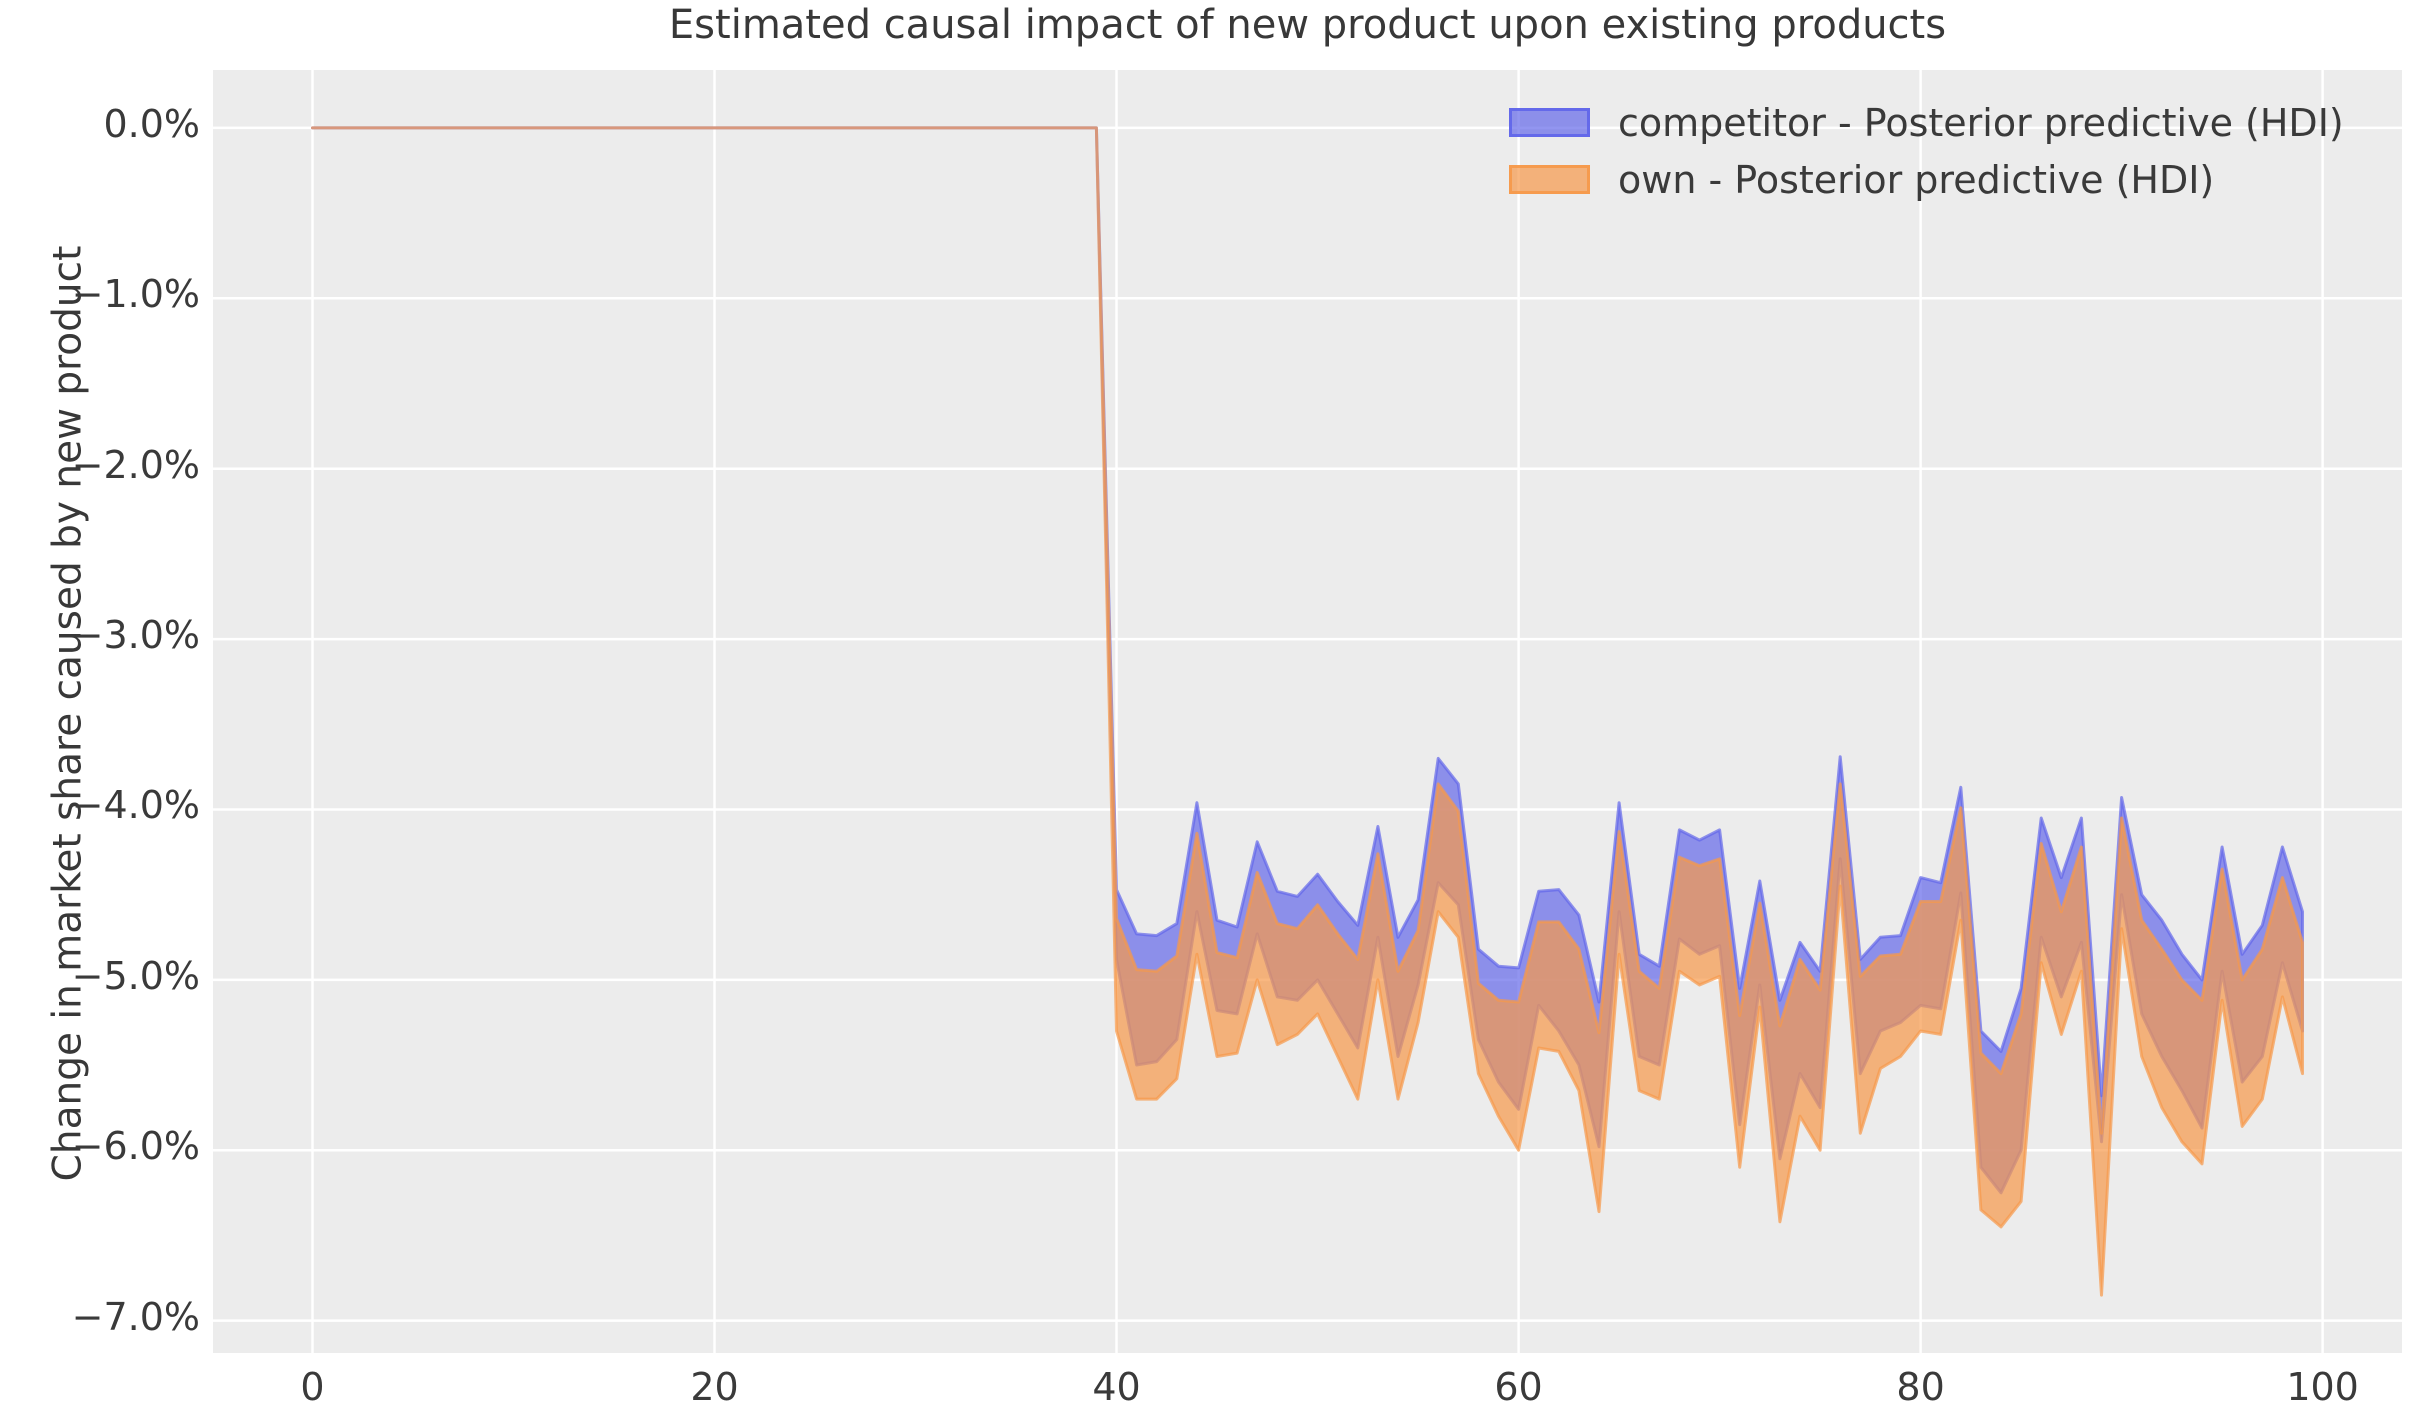 The width and height of the screenshot is (2423, 1423). Describe the element at coordinates (135, 975) in the screenshot. I see `y-tick-label--5: −5.0%` at that location.